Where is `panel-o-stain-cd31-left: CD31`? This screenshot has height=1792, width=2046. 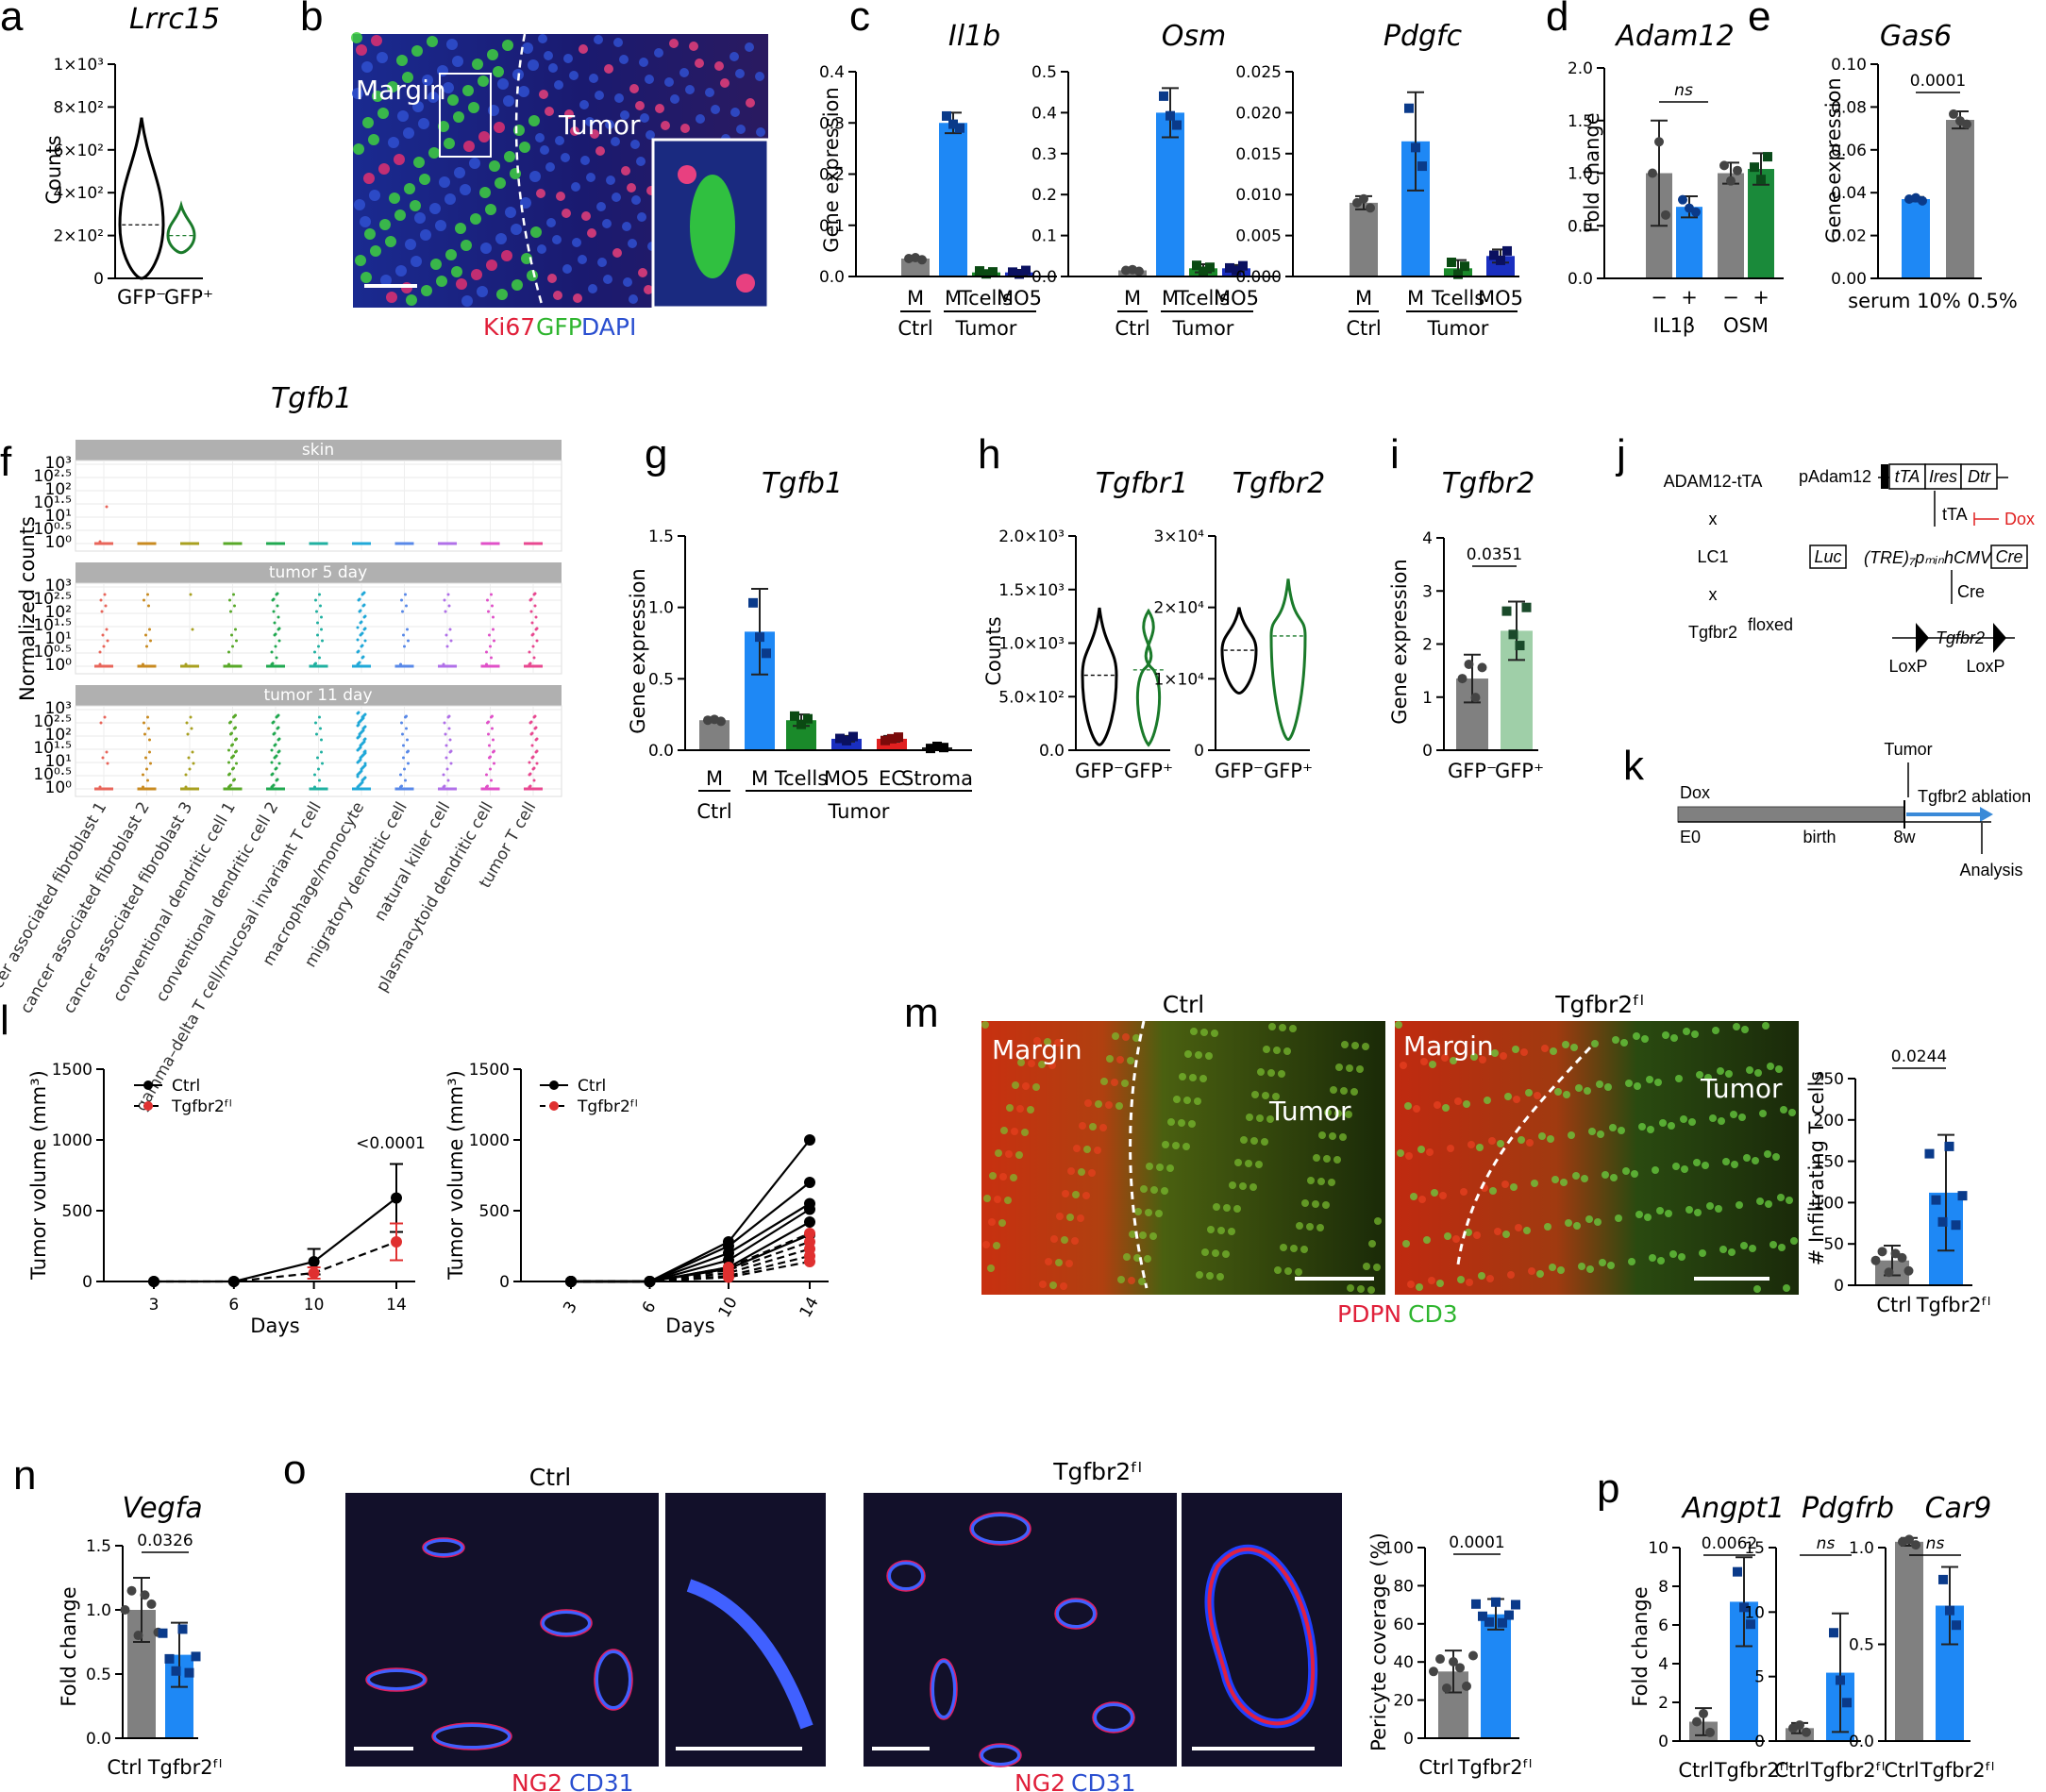 panel-o-stain-cd31-left: CD31 is located at coordinates (601, 1780).